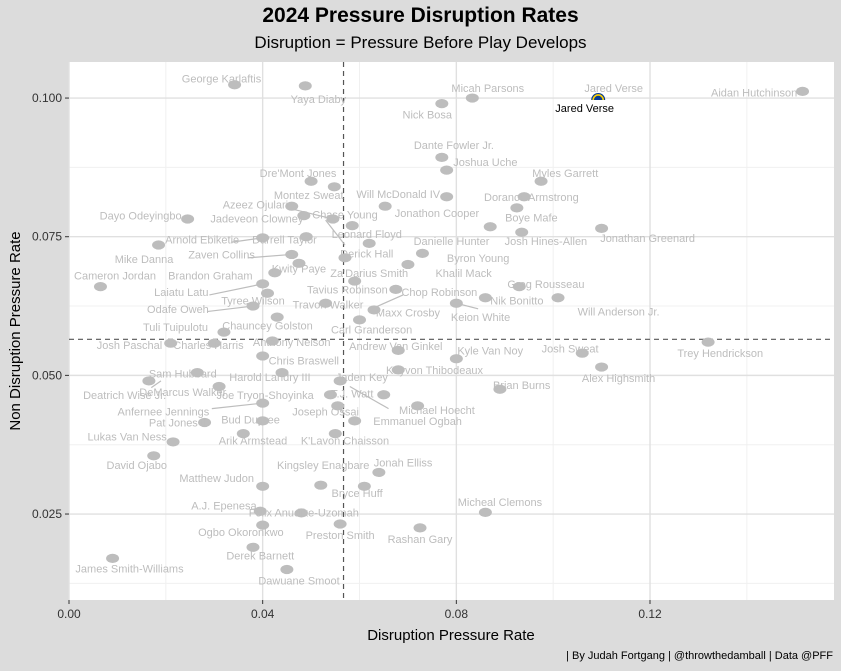  I want to click on point-label: Charles Harris, so click(208, 346).